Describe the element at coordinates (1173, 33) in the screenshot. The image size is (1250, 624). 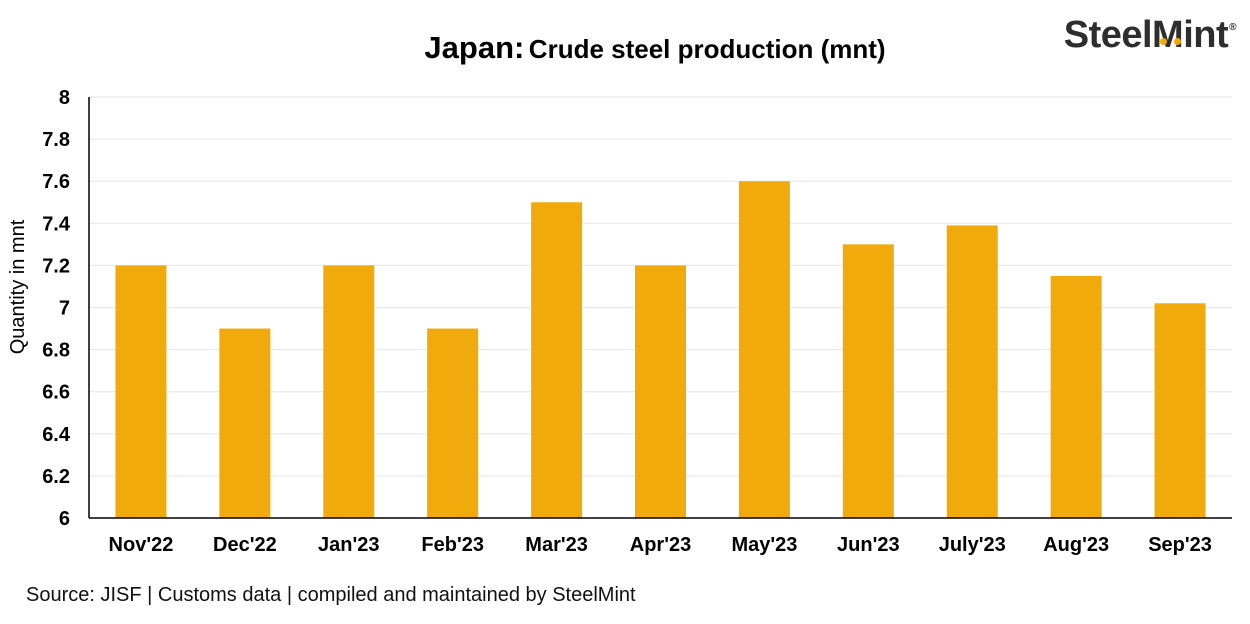
I see `logo-dots-icon` at that location.